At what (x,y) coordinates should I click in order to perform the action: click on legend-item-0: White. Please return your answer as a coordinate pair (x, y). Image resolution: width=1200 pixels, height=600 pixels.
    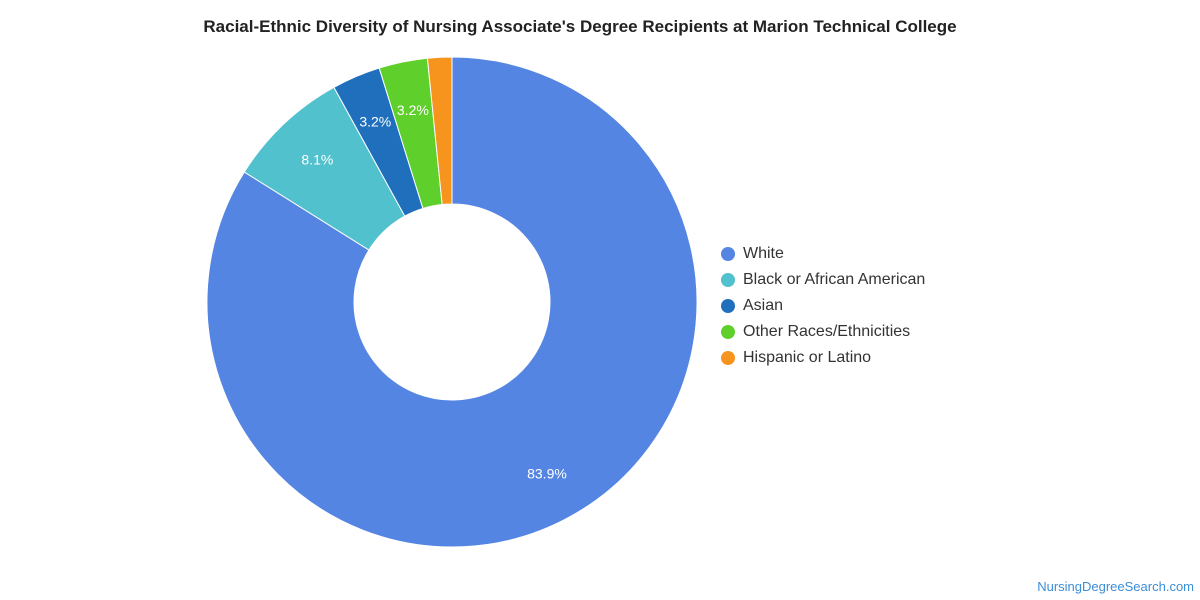
    Looking at the image, I should click on (823, 254).